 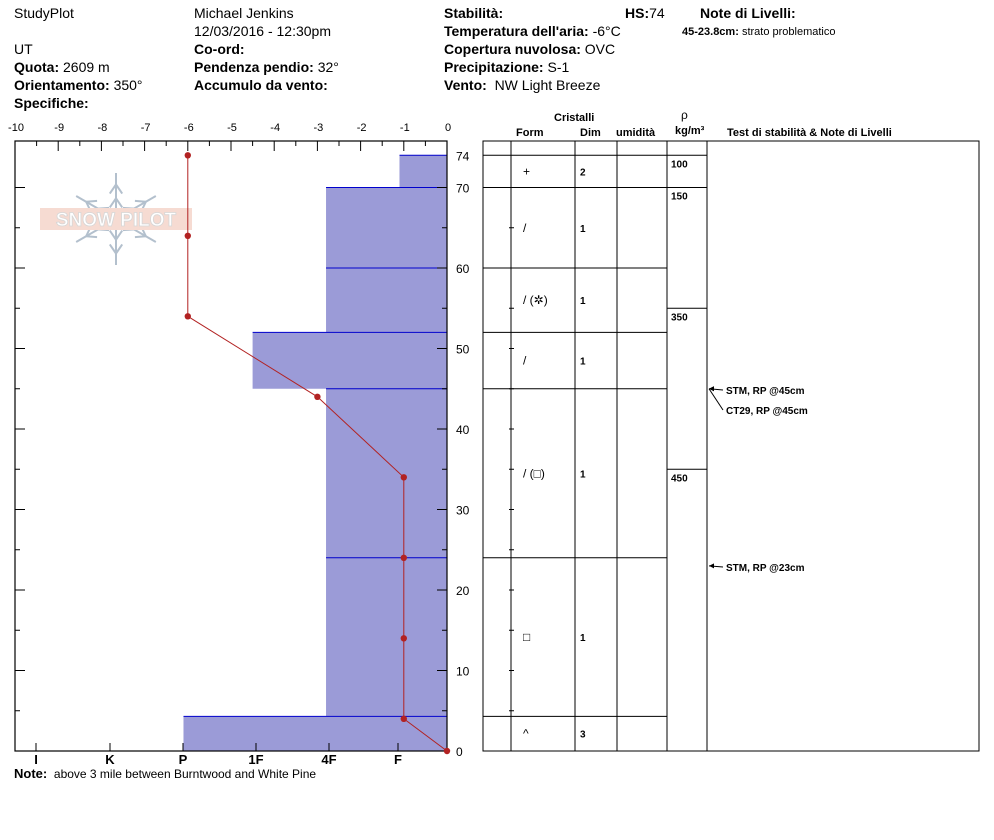 I want to click on snowpilot-logo: SNOW PILOT, so click(x=116, y=219).